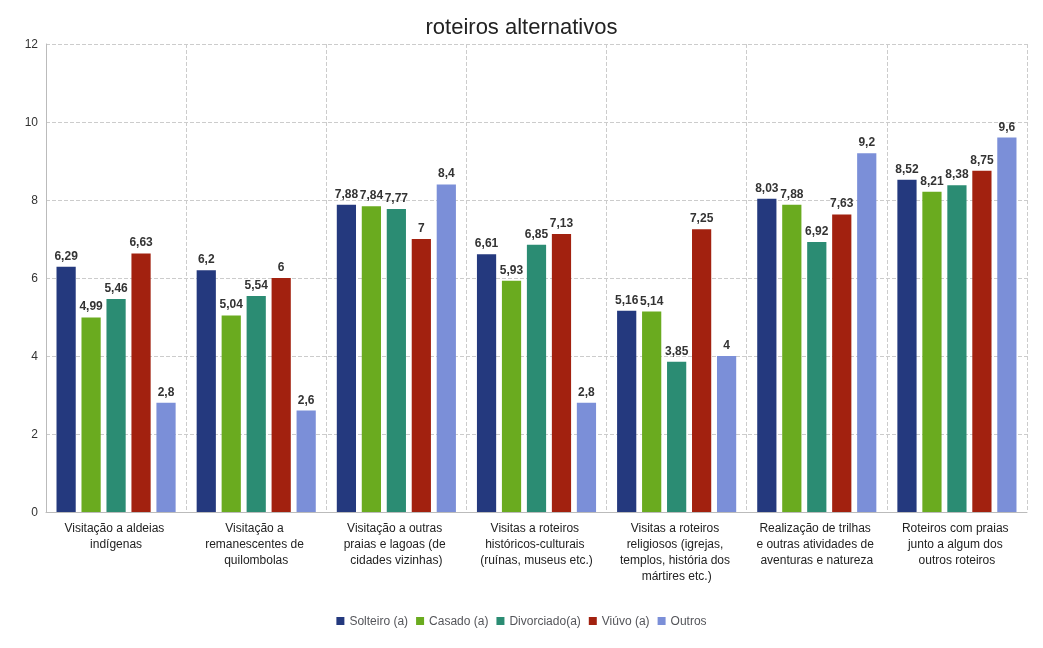  Describe the element at coordinates (31, 122) in the screenshot. I see `y-tick-label: 10` at that location.